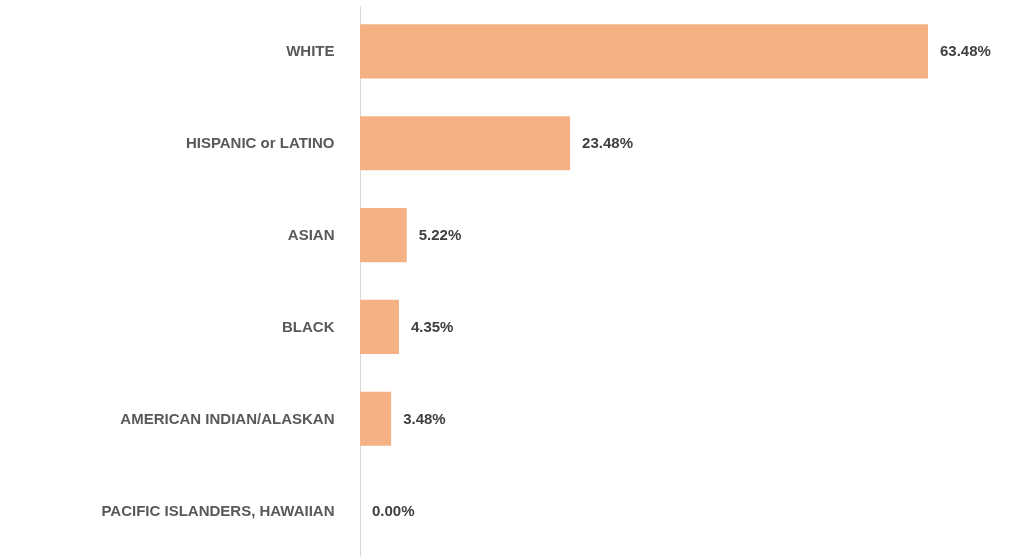 The image size is (1016, 560). I want to click on y-tick-label: WHITE, so click(310, 51).